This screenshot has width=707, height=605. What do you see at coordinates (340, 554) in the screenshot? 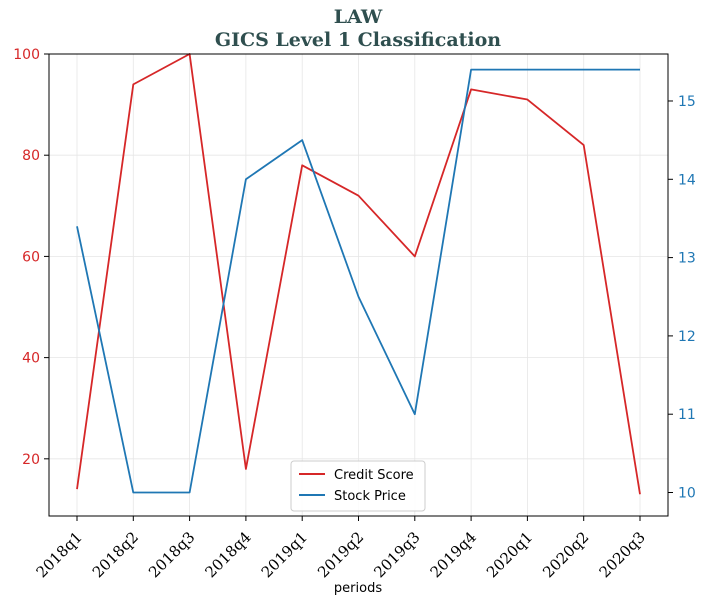
I see `x-tick-label: 2019q2` at bounding box center [340, 554].